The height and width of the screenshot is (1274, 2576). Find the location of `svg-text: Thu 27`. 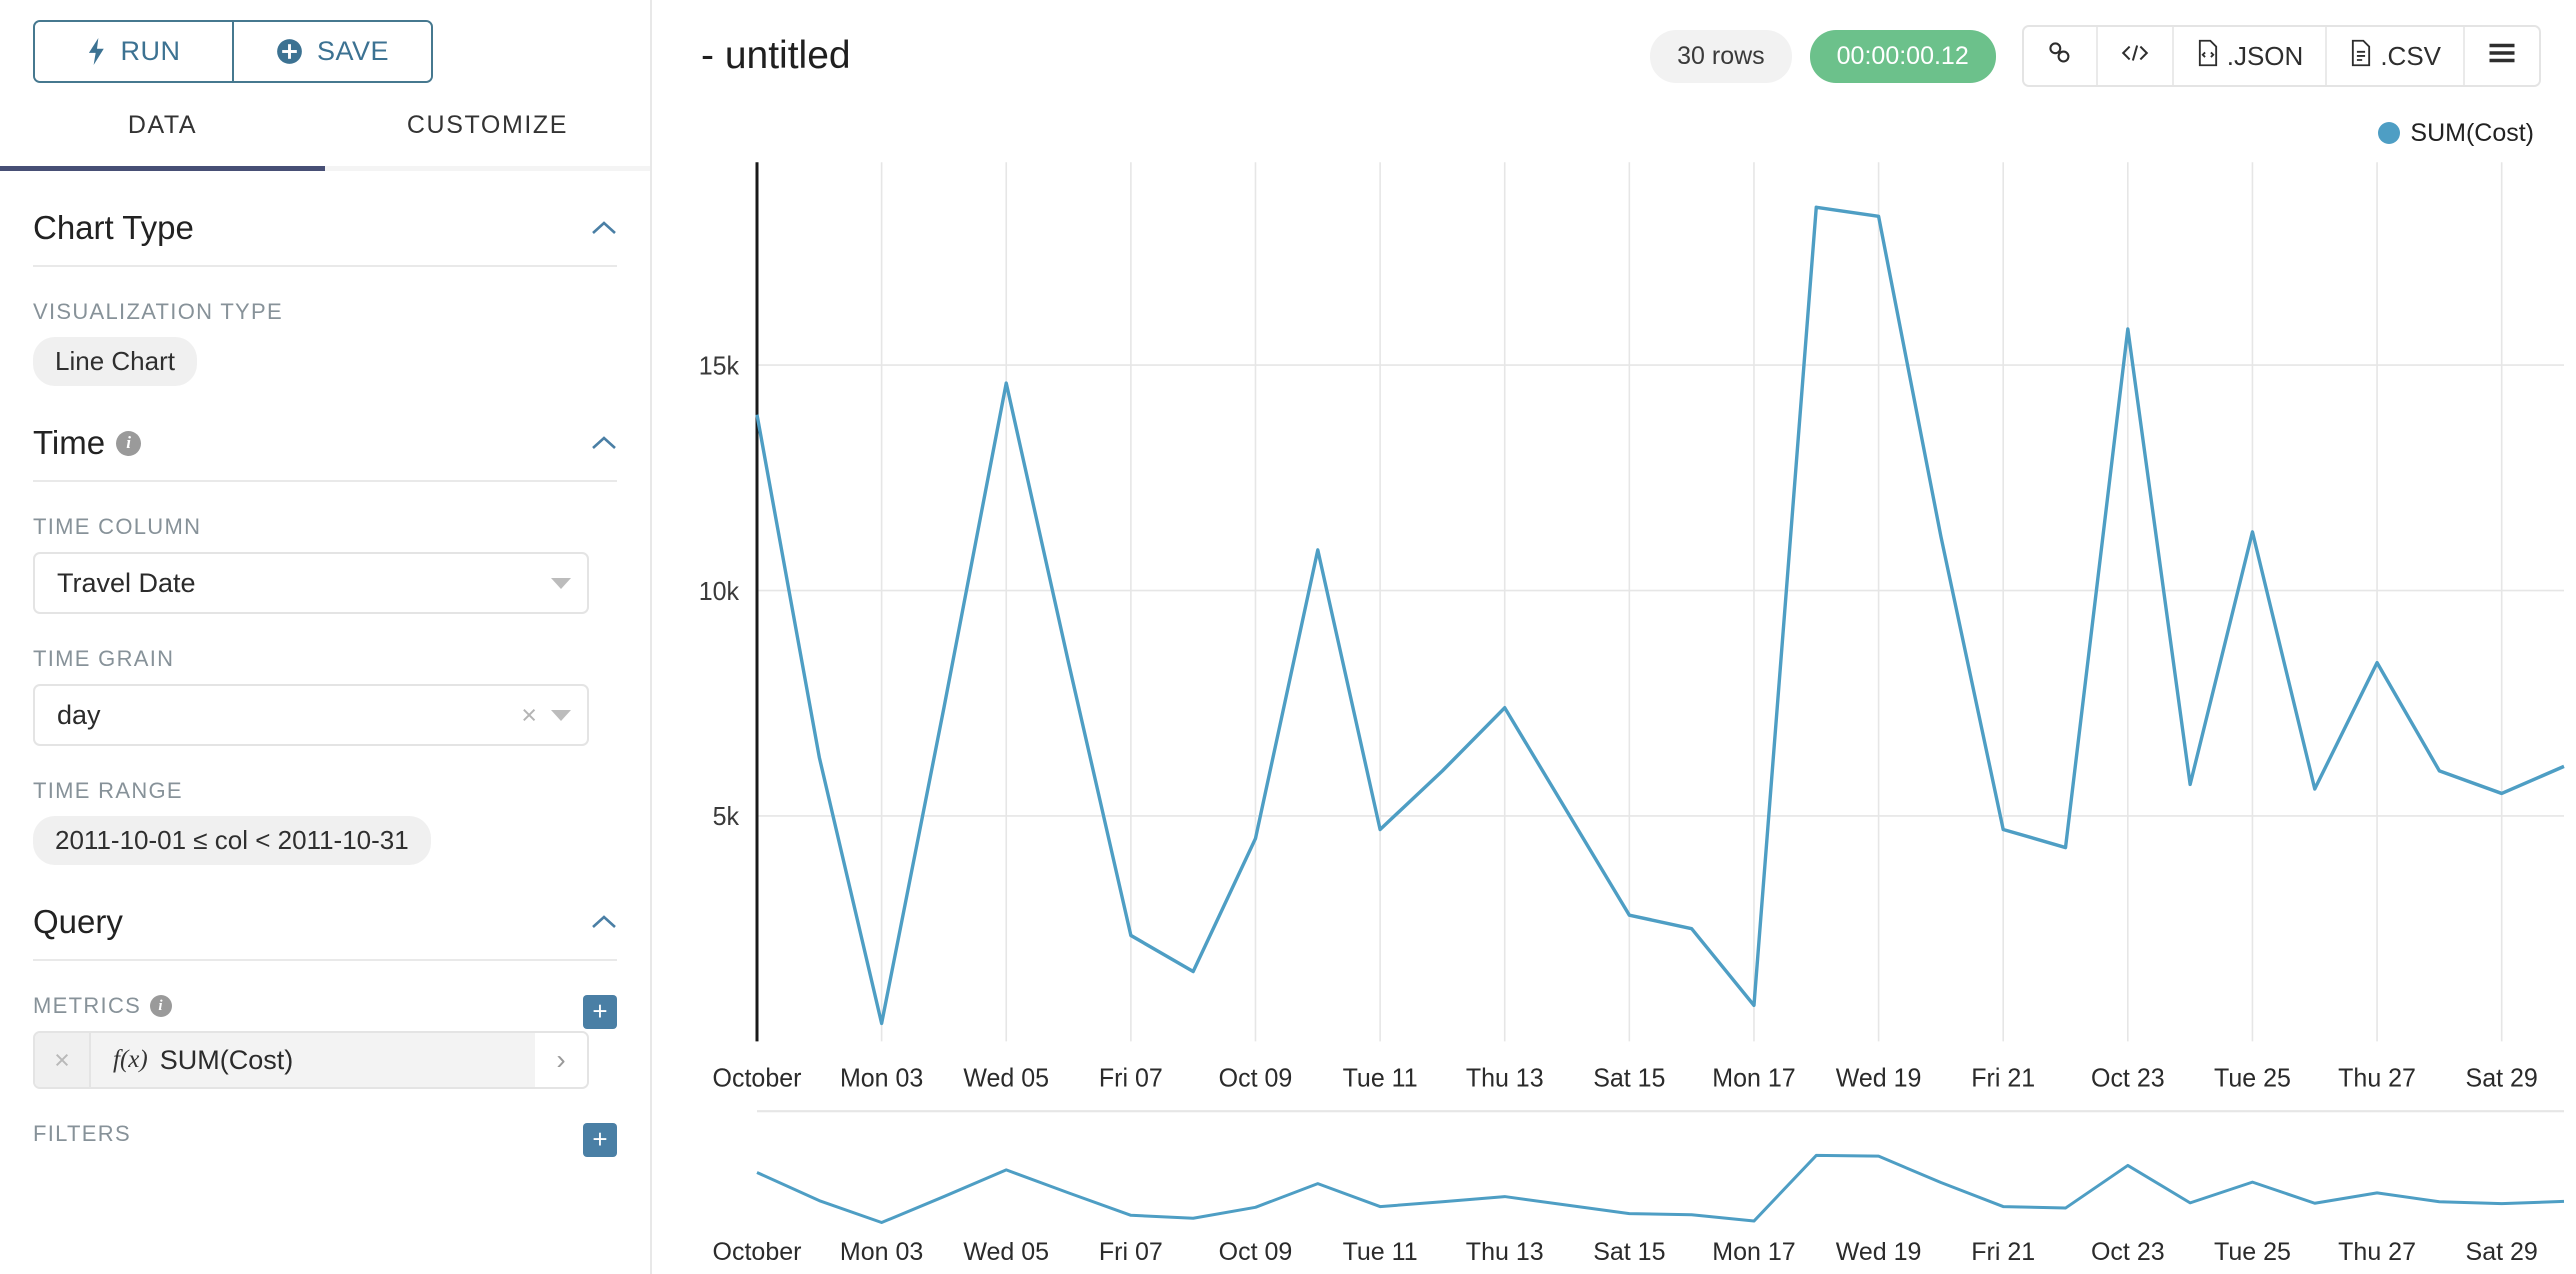

svg-text: Thu 27 is located at coordinates (2377, 1078).